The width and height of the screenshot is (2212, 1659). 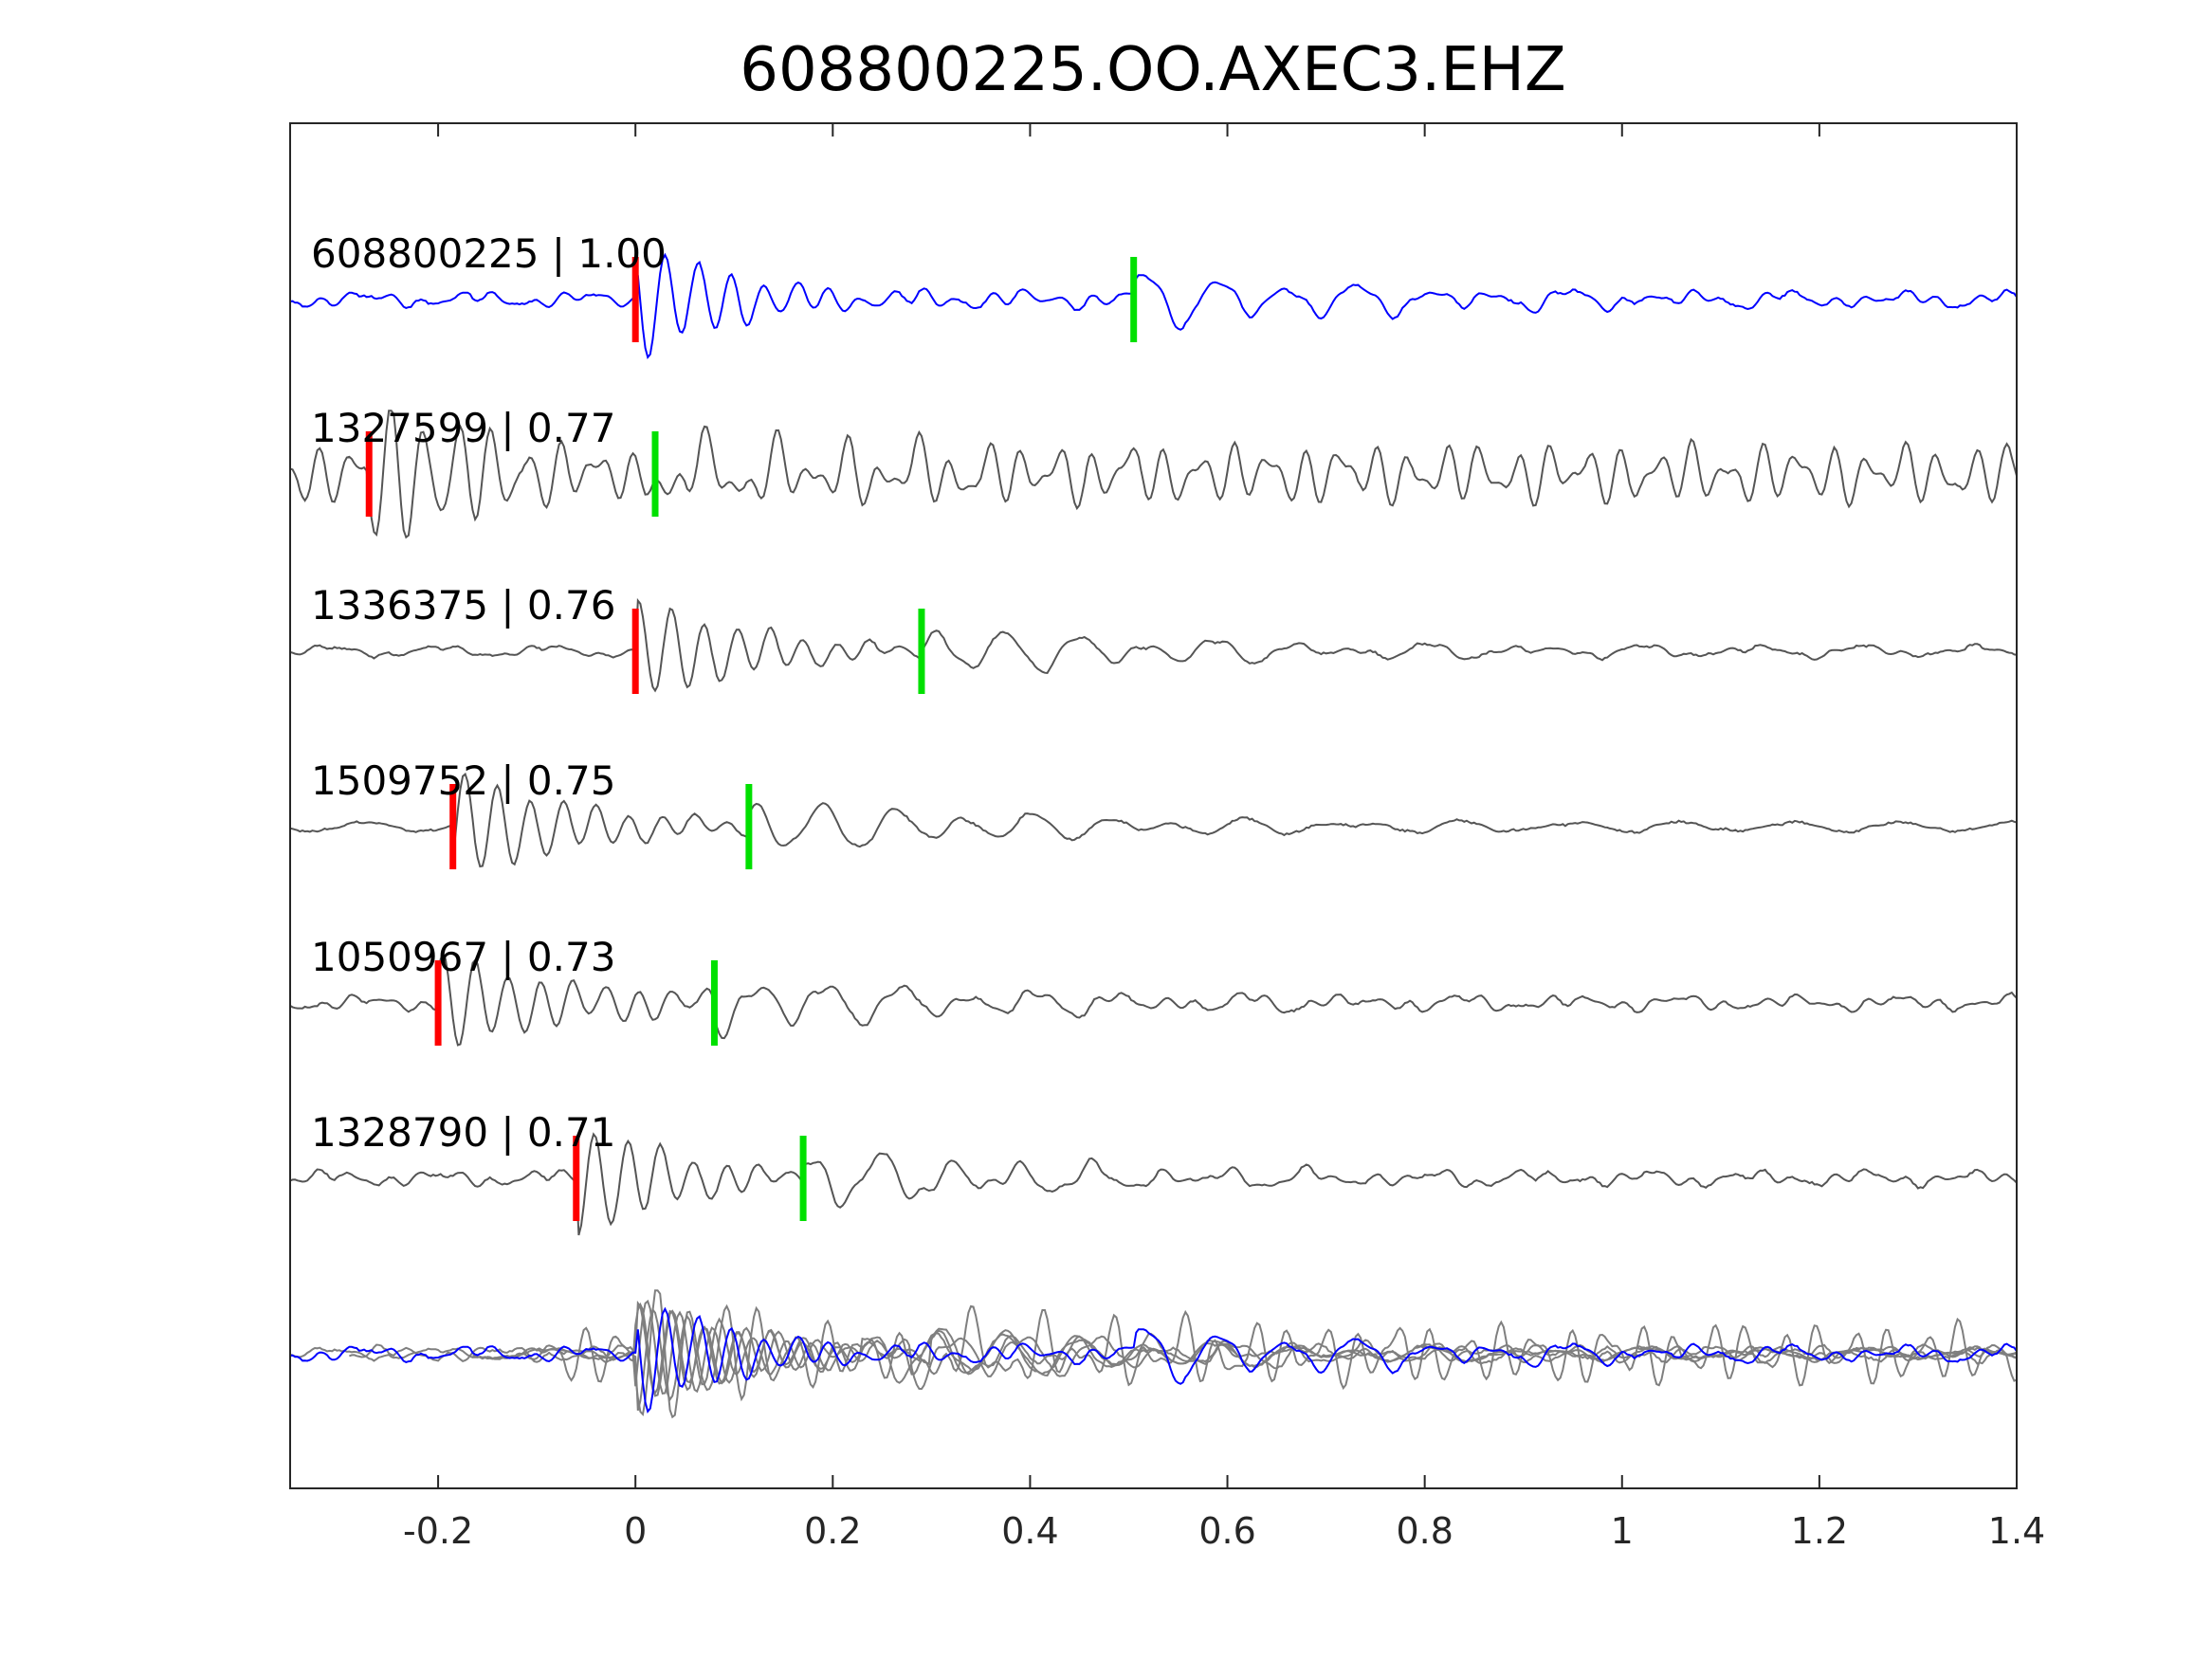 I want to click on trace-label: 1327599 | 0.77, so click(x=463, y=428).